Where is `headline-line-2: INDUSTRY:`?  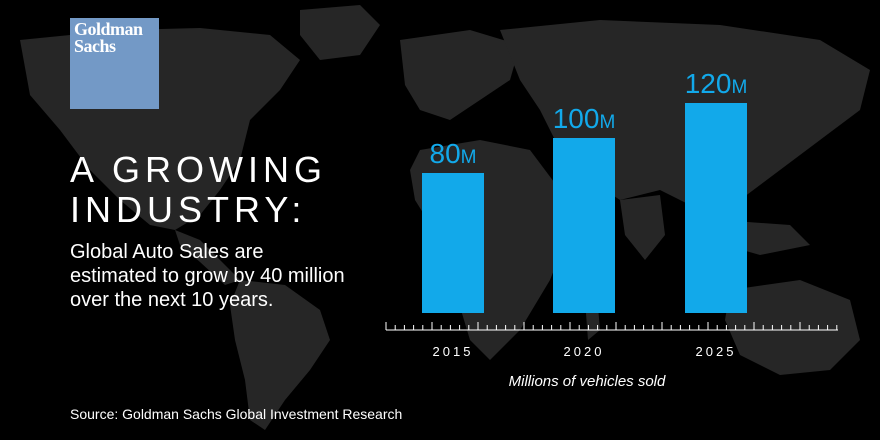 headline-line-2: INDUSTRY: is located at coordinates (188, 209).